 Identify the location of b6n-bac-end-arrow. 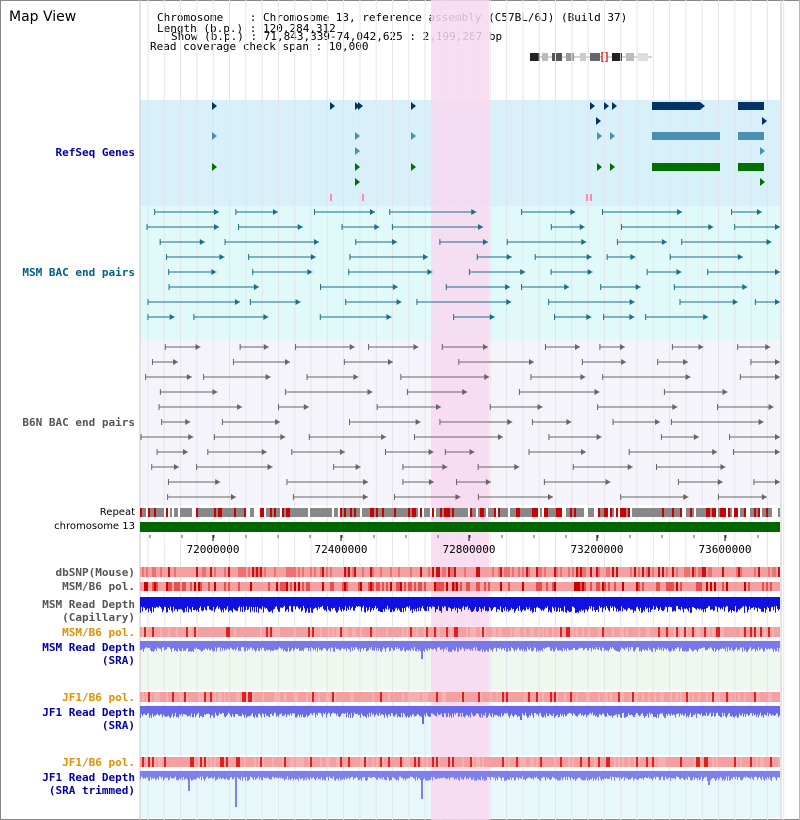
(366, 482).